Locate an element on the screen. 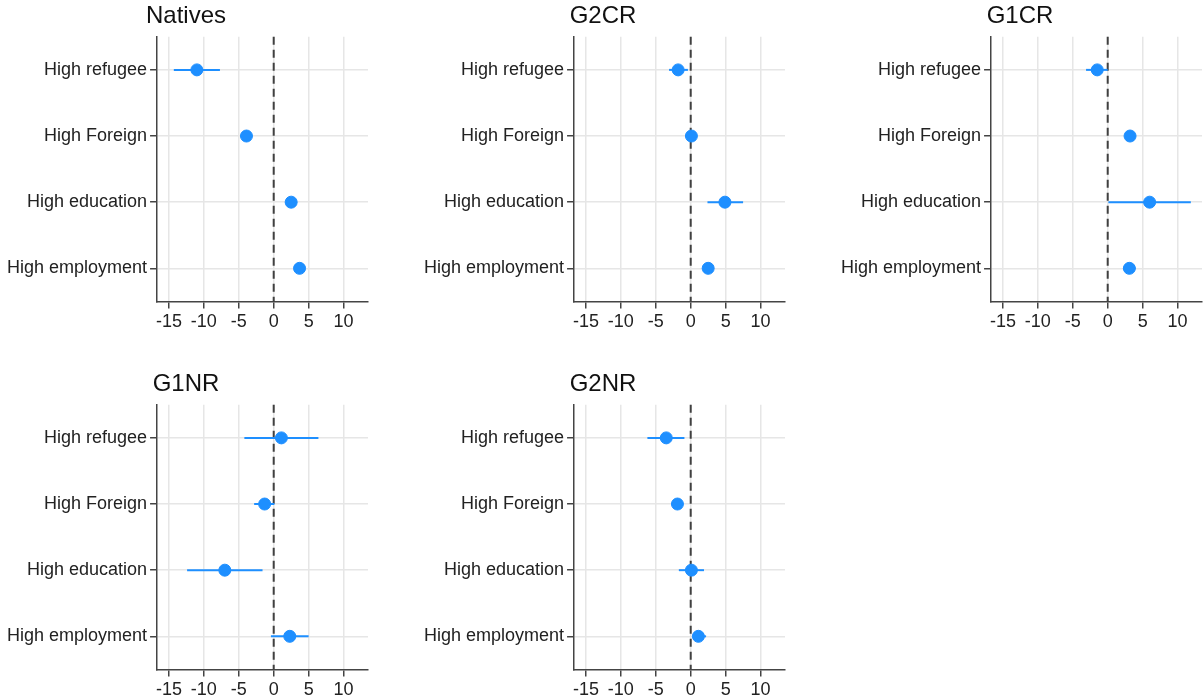 The width and height of the screenshot is (1203, 700). chart-title: Natives is located at coordinates (186, 15).